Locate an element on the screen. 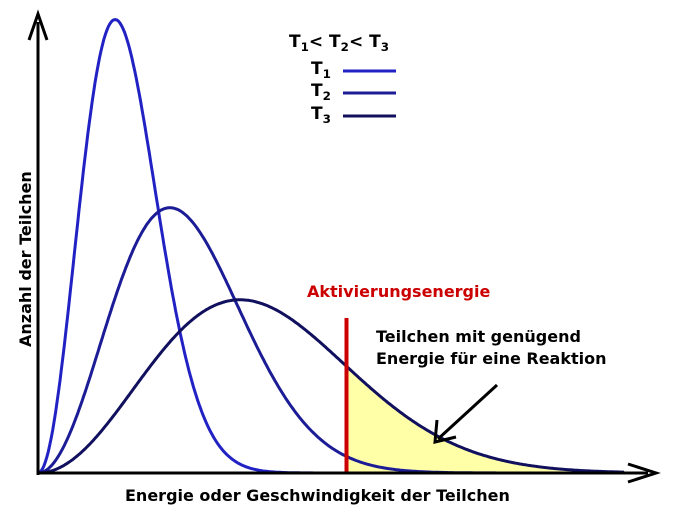 This screenshot has width=683, height=512. annotation-line2: Energie für eine Reaktion is located at coordinates (491, 358).